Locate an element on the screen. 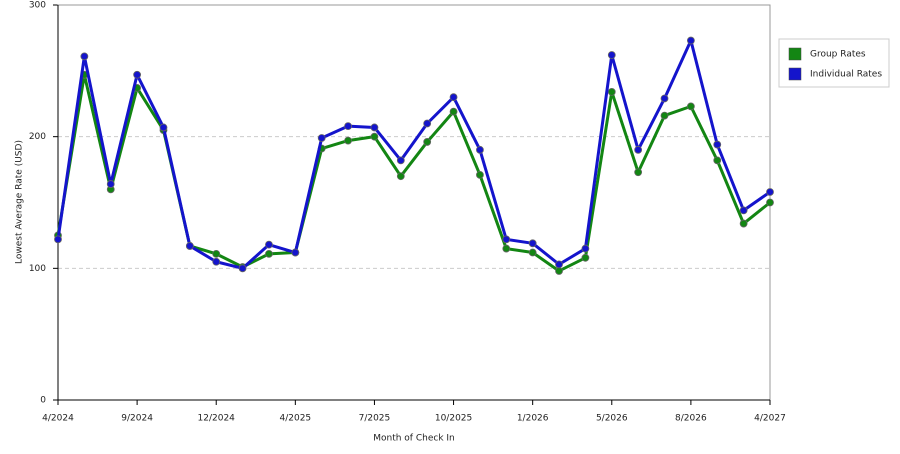 The image size is (900, 454). y-tick-label: 300 is located at coordinates (37, 6).